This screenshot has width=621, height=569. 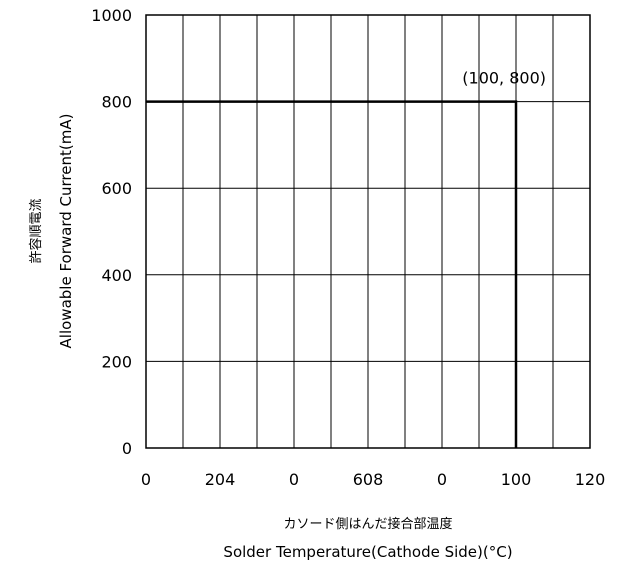 What do you see at coordinates (116, 102) in the screenshot?
I see `y-tick-label: 800` at bounding box center [116, 102].